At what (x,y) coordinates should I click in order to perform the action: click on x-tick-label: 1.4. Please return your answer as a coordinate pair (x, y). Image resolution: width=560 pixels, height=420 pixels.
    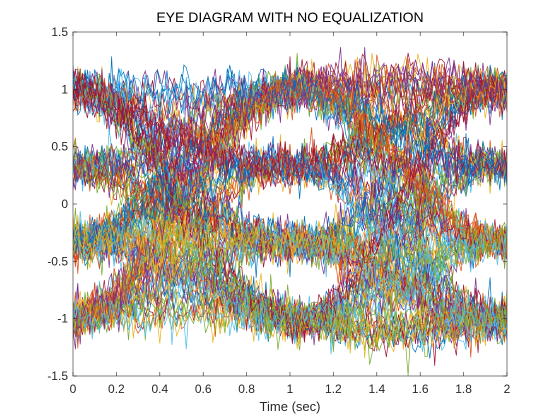
    Looking at the image, I should click on (376, 389).